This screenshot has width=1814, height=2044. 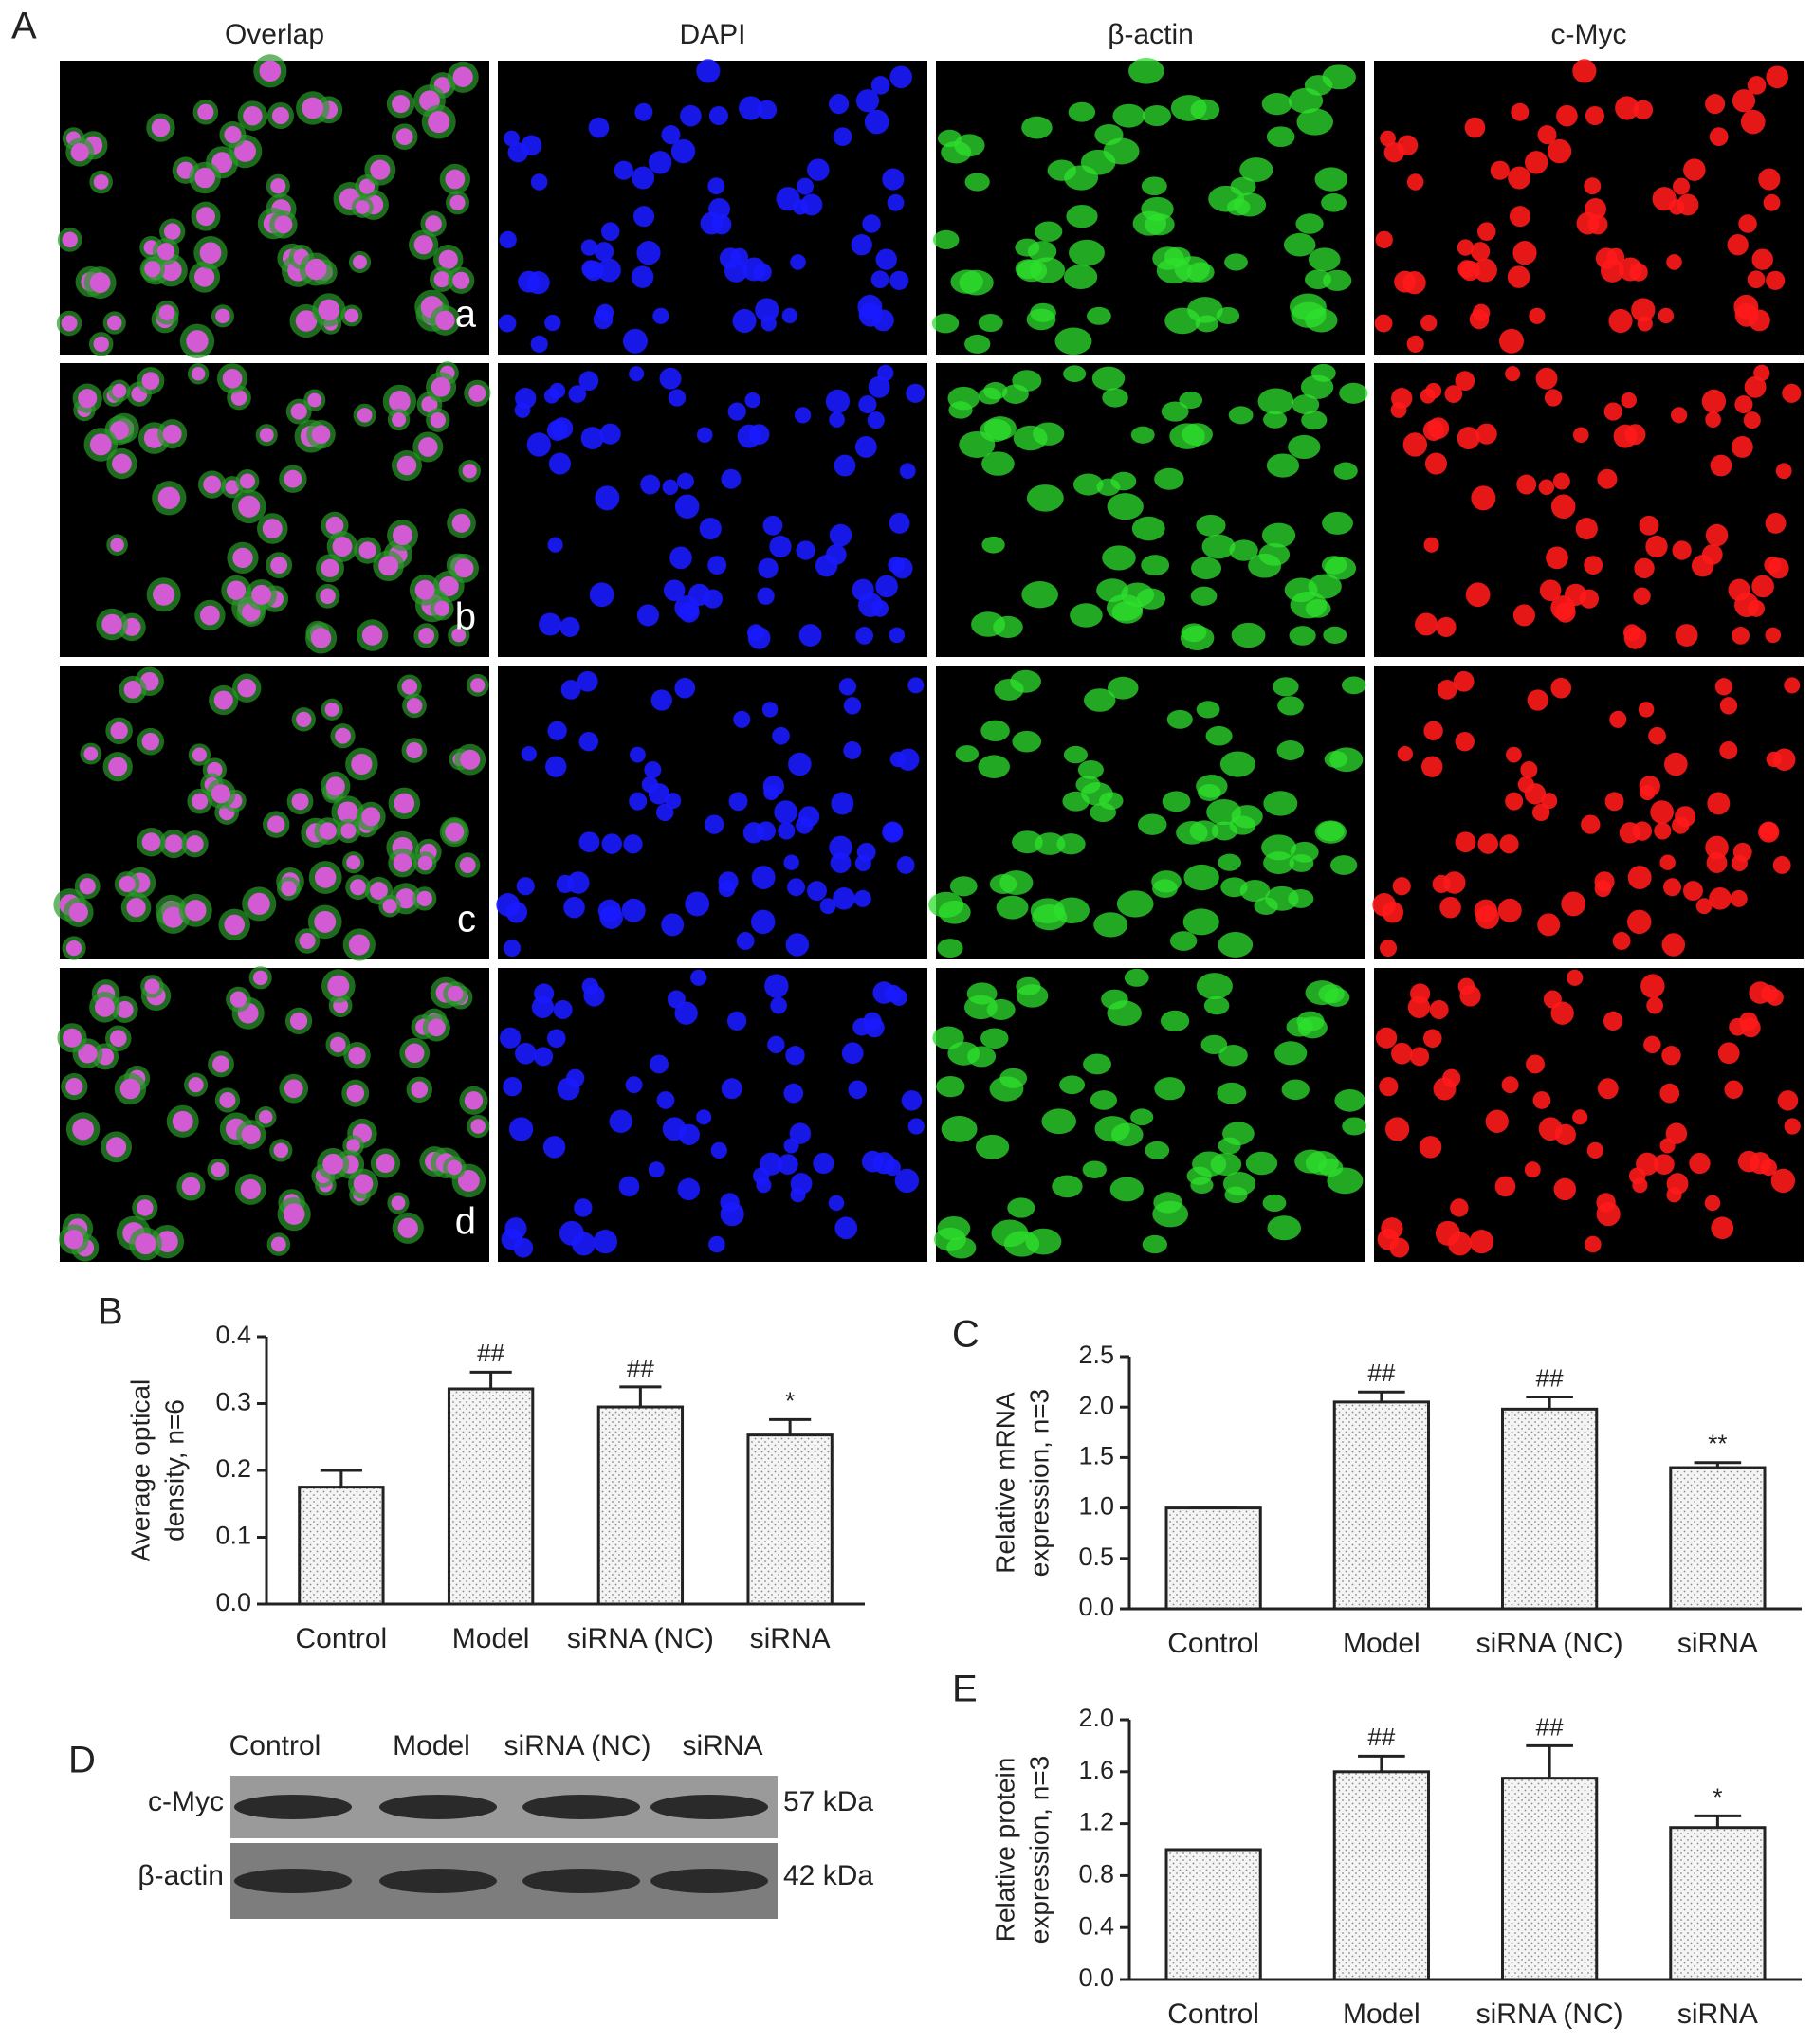 I want to click on y-tick-label: 0.4, so click(x=233, y=1335).